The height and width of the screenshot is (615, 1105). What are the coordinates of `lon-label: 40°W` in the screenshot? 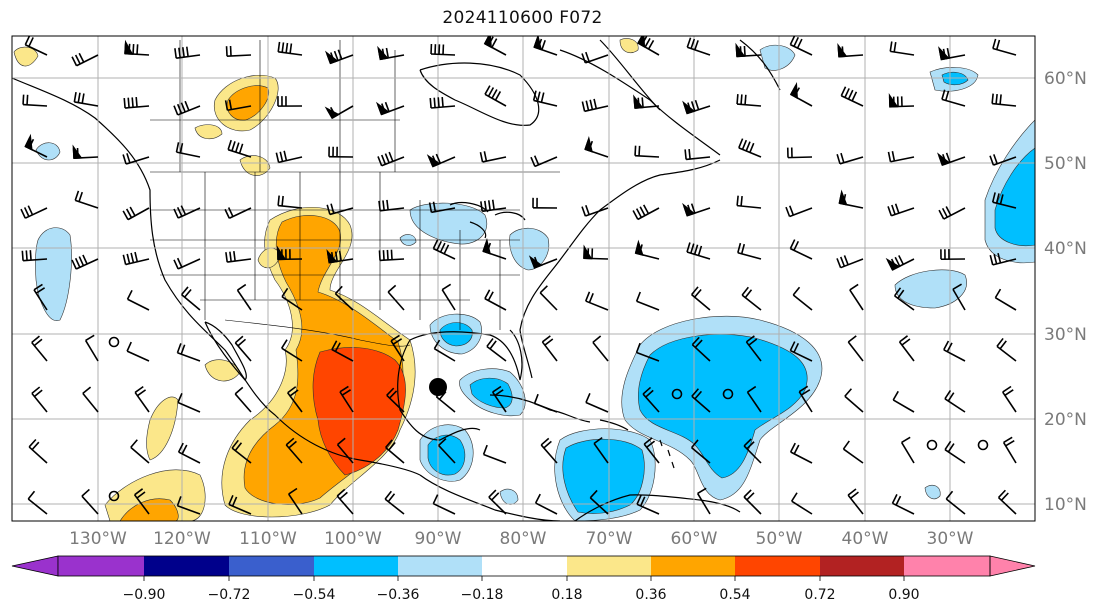 It's located at (865, 539).